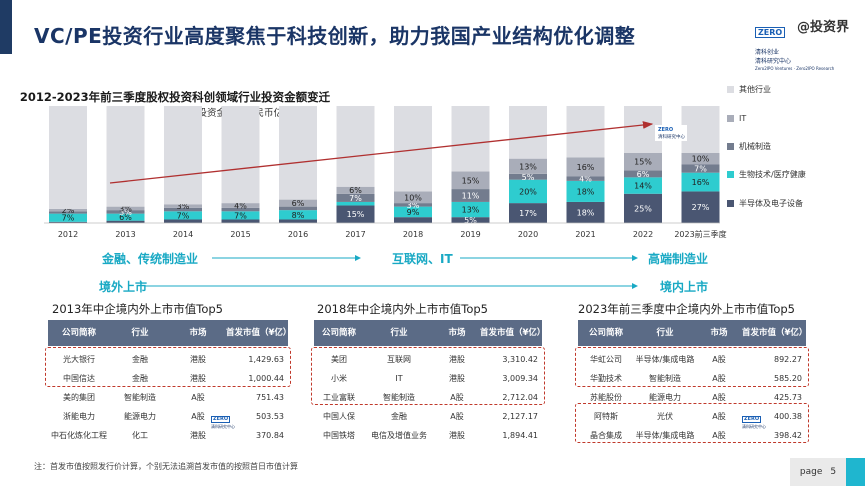 The width and height of the screenshot is (865, 486). What do you see at coordinates (381, 152) in the screenshot?
I see `trend-arrow` at bounding box center [381, 152].